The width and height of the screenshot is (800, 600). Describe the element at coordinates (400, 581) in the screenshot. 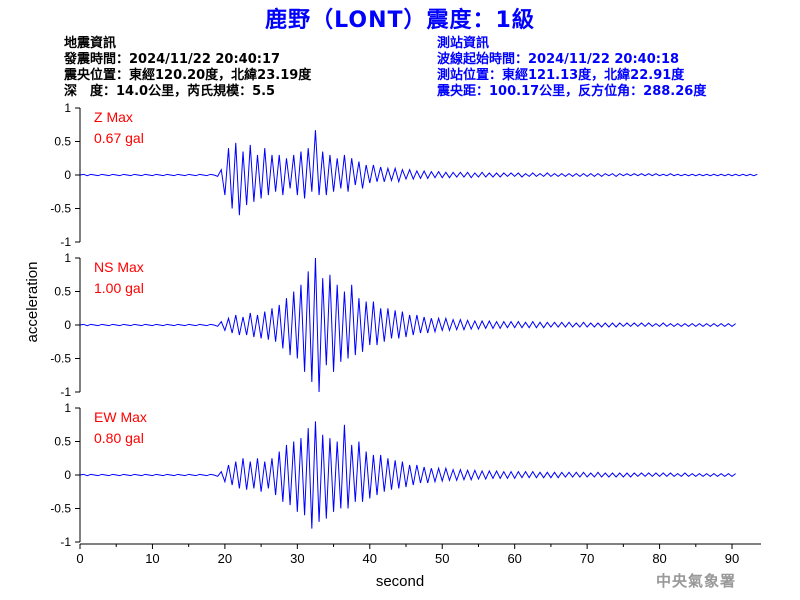

I see `x-axis-label: second` at that location.